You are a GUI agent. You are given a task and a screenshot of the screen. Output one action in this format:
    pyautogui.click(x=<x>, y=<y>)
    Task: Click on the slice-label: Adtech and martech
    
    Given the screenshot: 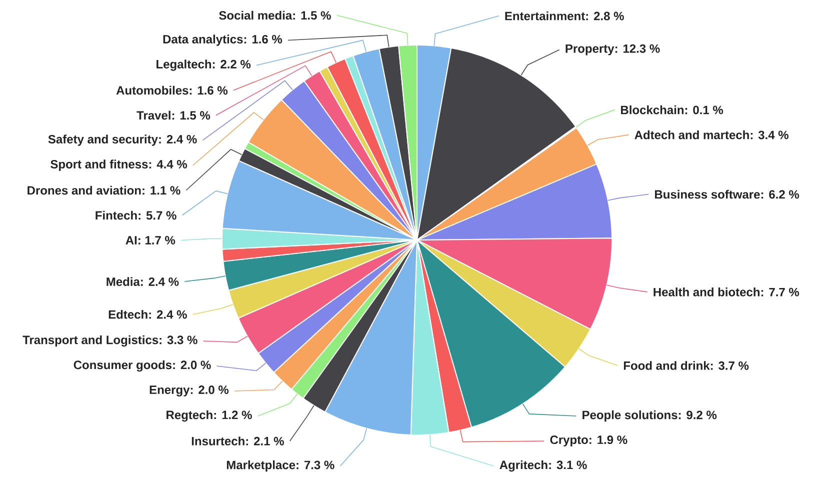 What is the action you would take?
    pyautogui.click(x=691, y=135)
    